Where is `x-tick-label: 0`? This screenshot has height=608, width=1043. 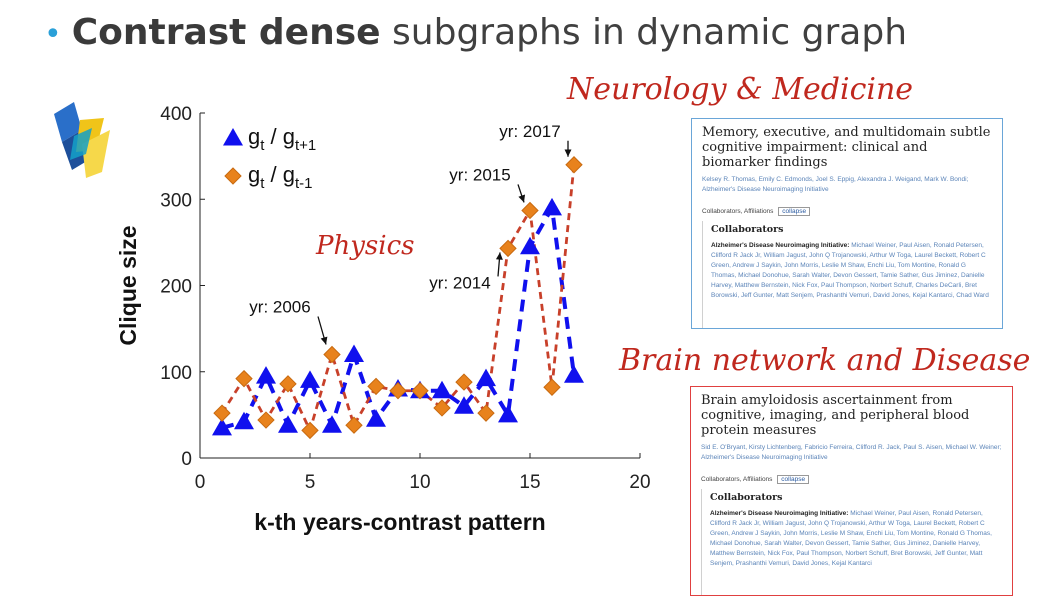
x-tick-label: 0 is located at coordinates (200, 482).